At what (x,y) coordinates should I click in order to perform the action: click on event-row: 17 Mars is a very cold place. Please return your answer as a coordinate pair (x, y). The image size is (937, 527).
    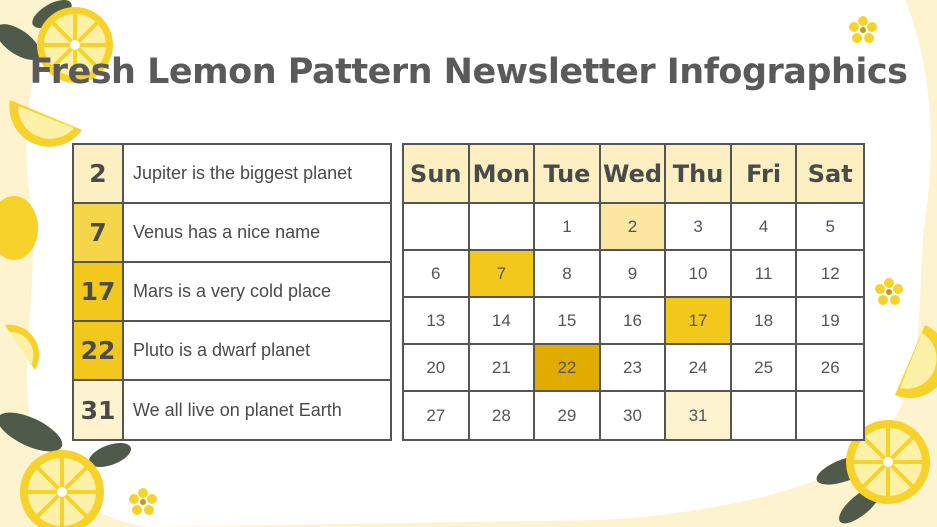
    Looking at the image, I should click on (232, 292).